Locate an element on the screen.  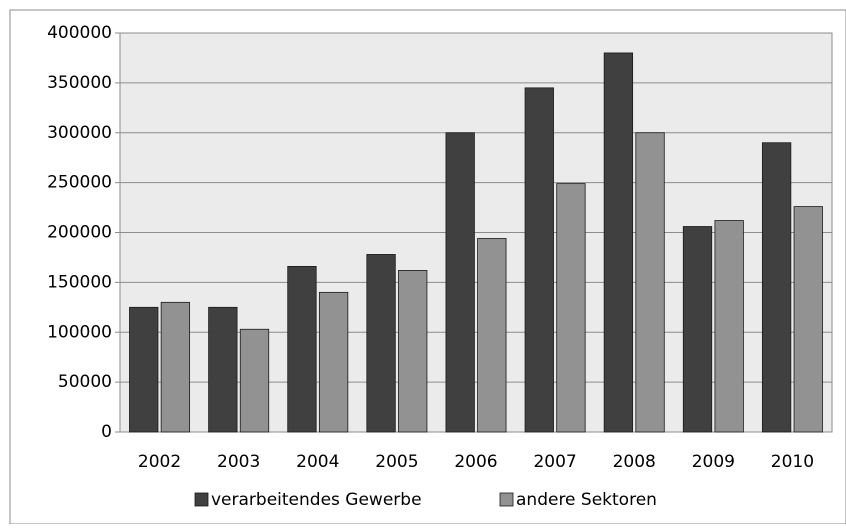
x-tick-label: 2005 is located at coordinates (396, 462).